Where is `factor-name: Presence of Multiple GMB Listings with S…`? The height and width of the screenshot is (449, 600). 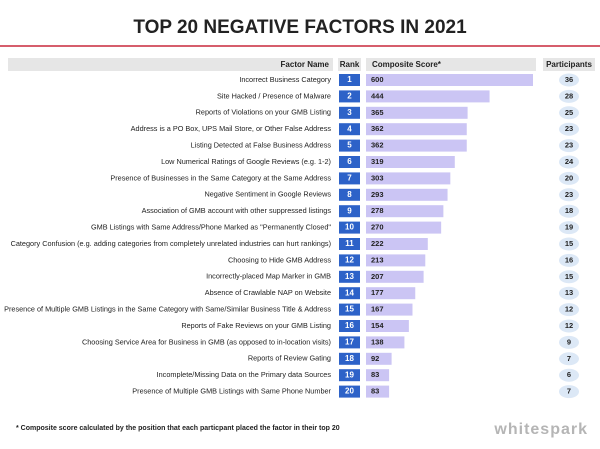 factor-name: Presence of Multiple GMB Listings with S… is located at coordinates (231, 391).